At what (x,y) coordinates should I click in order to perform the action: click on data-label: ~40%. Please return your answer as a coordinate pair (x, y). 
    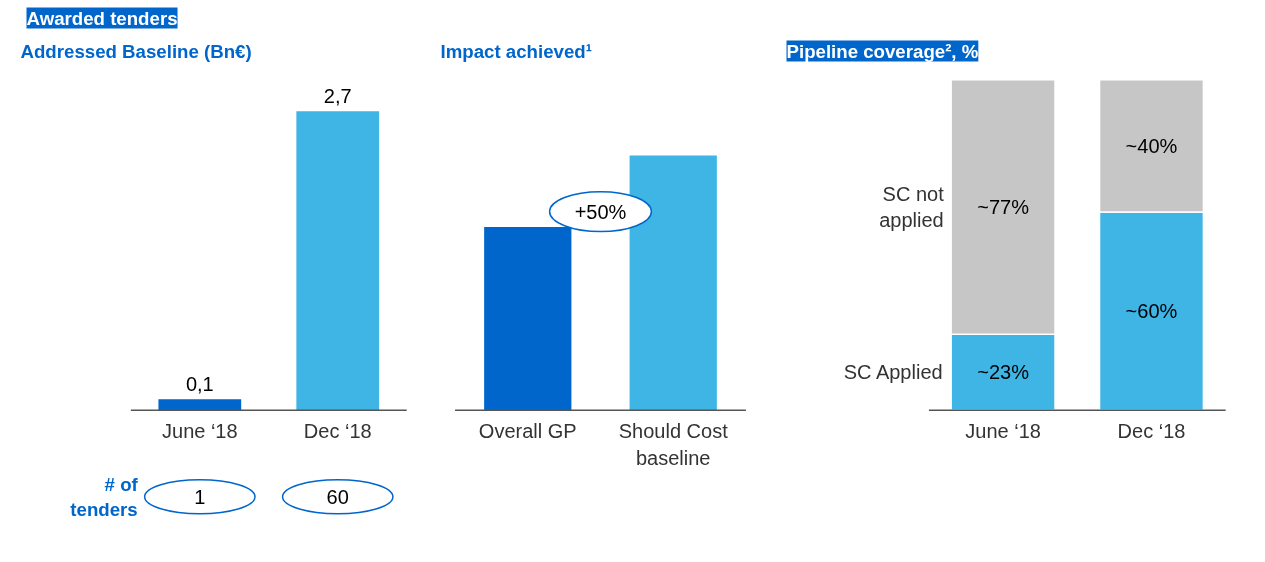
    Looking at the image, I should click on (1151, 145).